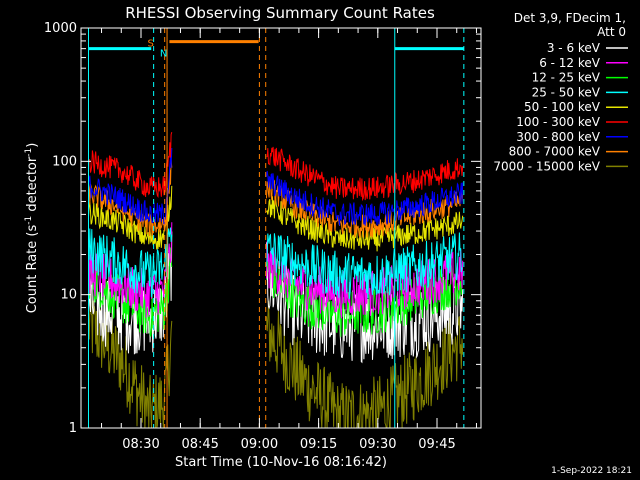 This screenshot has width=640, height=480. Describe the element at coordinates (32, 145) in the screenshot. I see `y-axis-label-end: )` at that location.